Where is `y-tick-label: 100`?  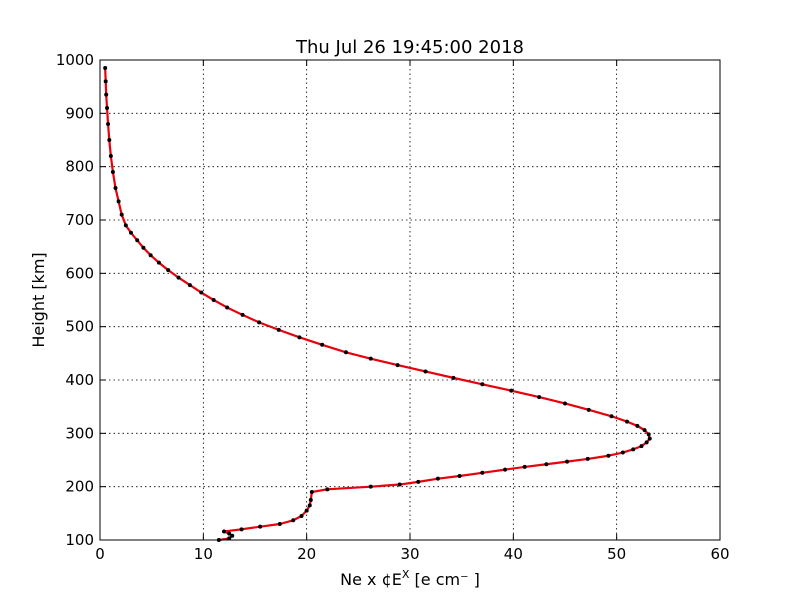
y-tick-label: 100 is located at coordinates (79, 540).